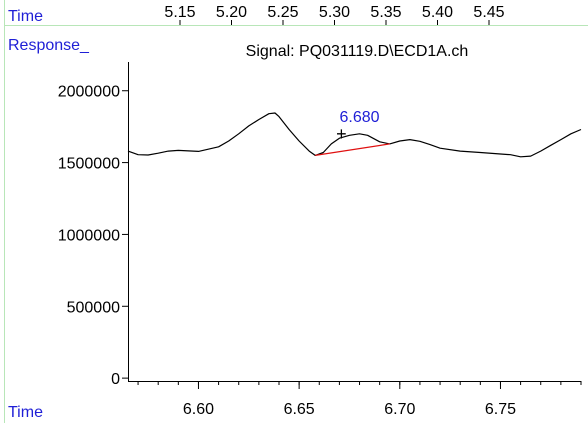  Describe the element at coordinates (198, 409) in the screenshot. I see `x-tick-label: 6.60` at that location.